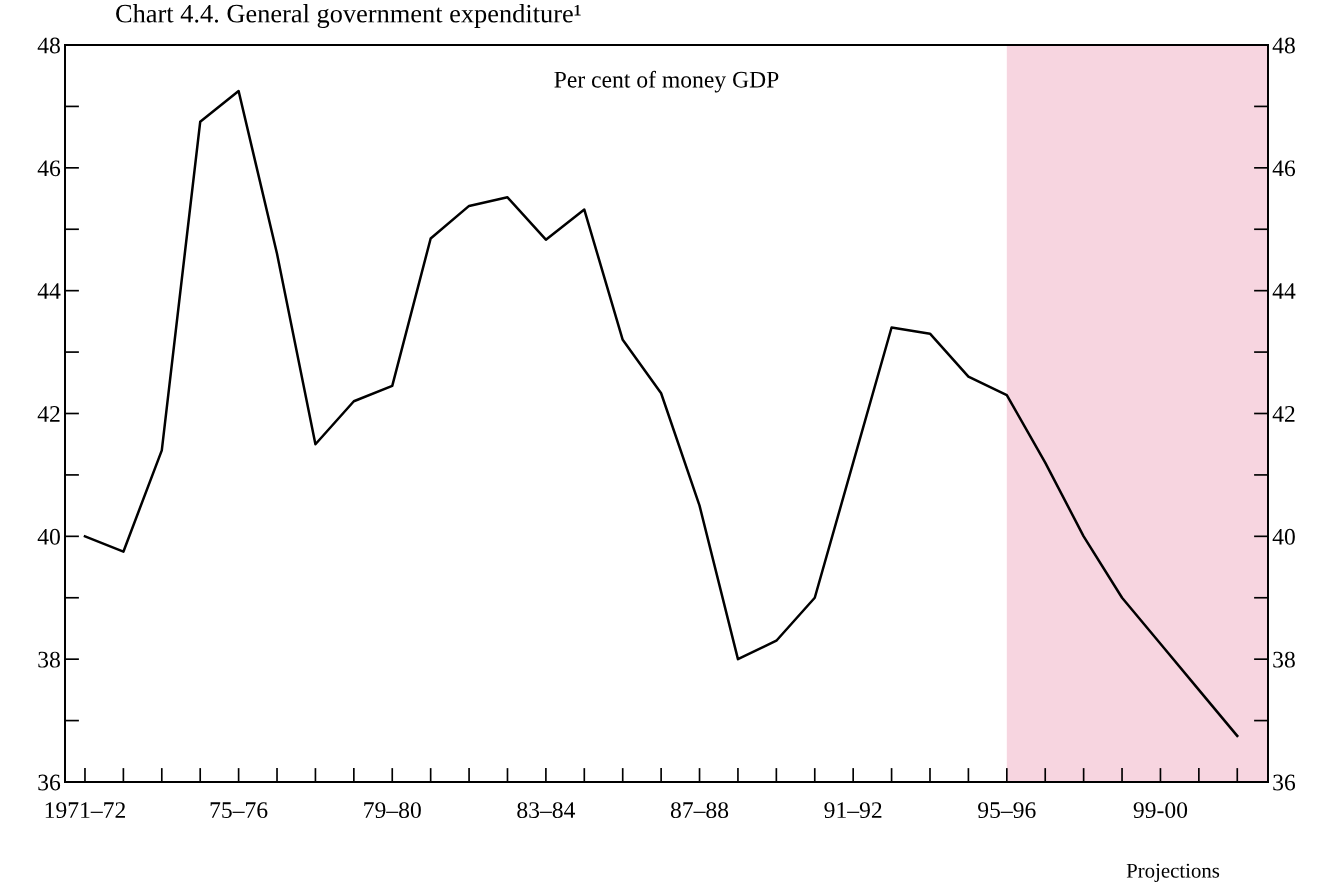  I want to click on y-tick-label: 38, so click(49, 659).